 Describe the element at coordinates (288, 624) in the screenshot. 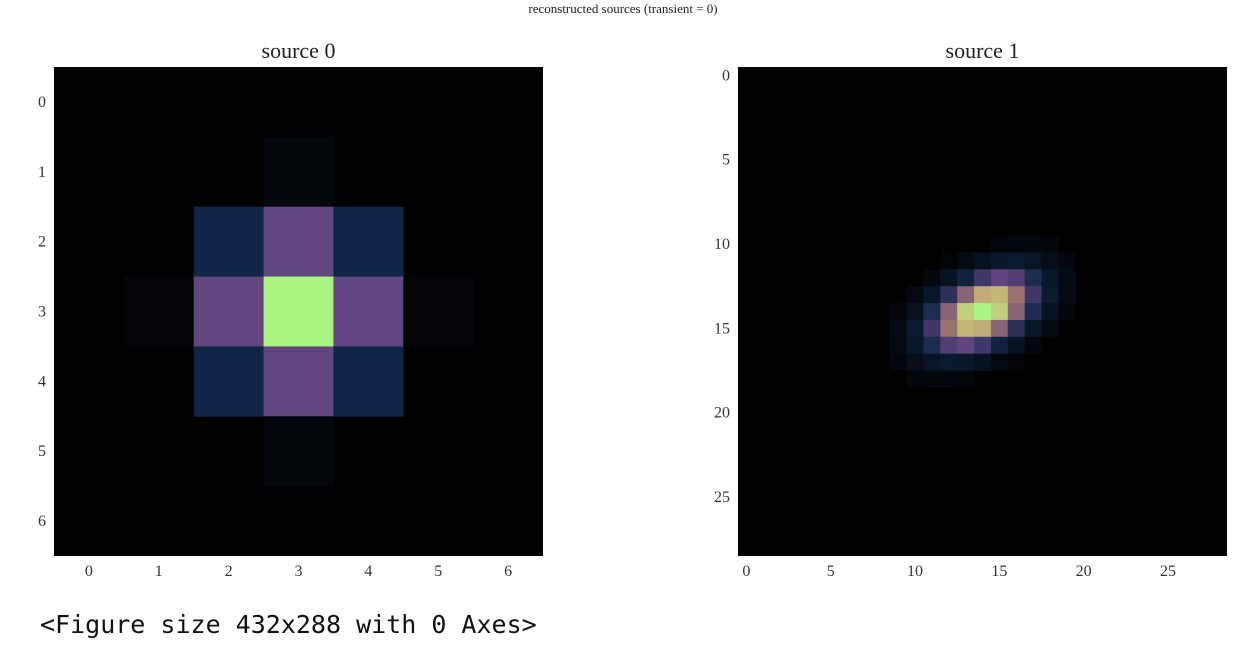

I see `console-output: <Figure size 432x288 with 0 Axes>` at that location.